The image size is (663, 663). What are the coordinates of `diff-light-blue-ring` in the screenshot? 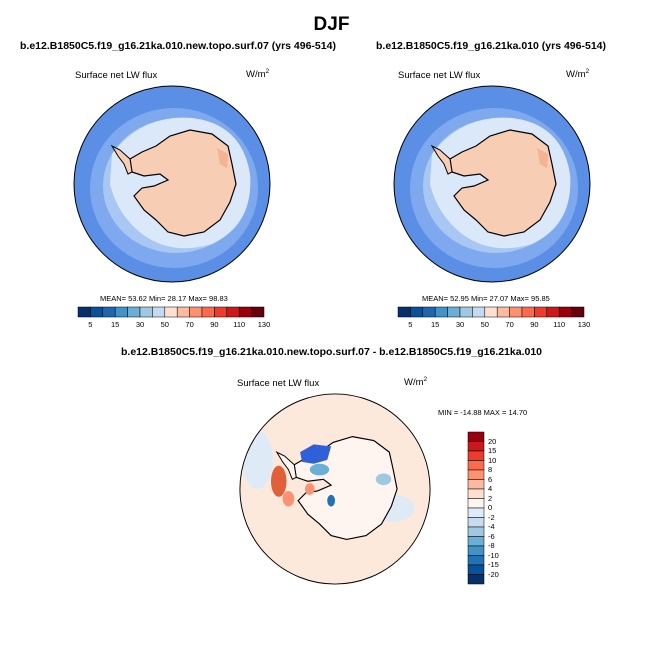 It's located at (257, 459).